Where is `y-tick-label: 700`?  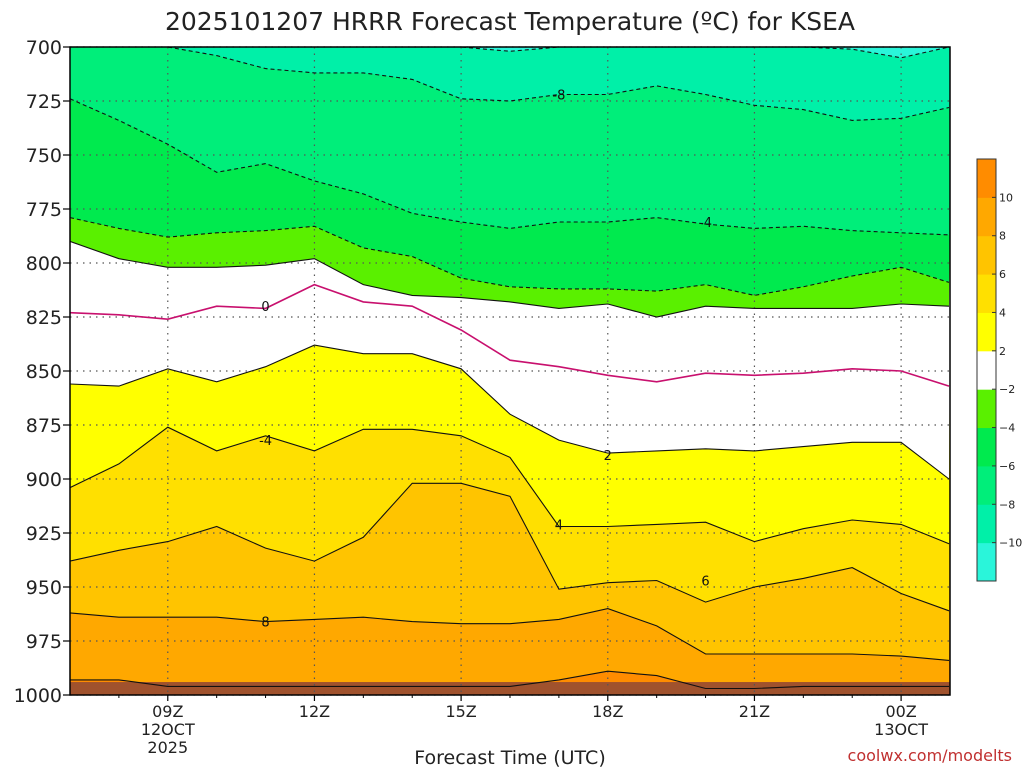
y-tick-label: 700 is located at coordinates (44, 48).